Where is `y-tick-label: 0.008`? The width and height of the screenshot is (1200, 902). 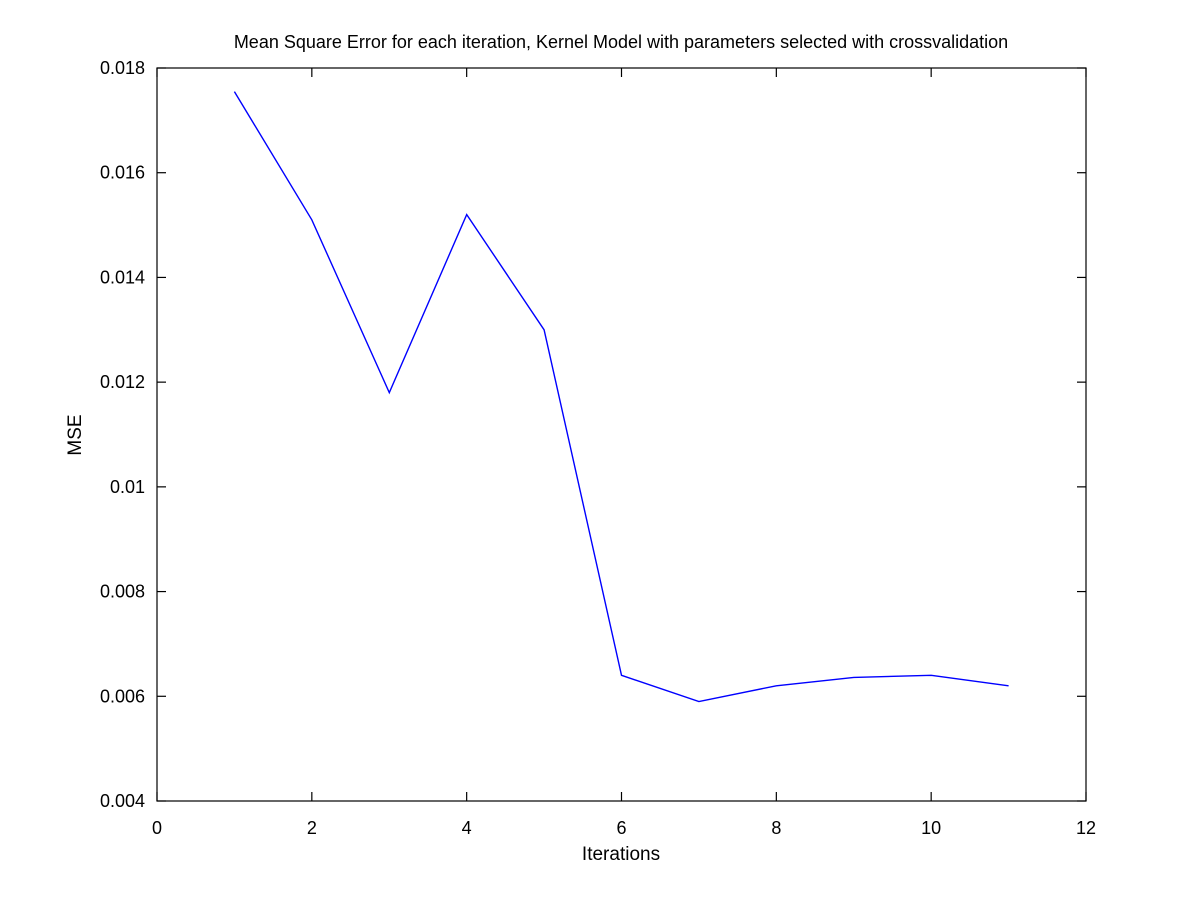 y-tick-label: 0.008 is located at coordinates (122, 592).